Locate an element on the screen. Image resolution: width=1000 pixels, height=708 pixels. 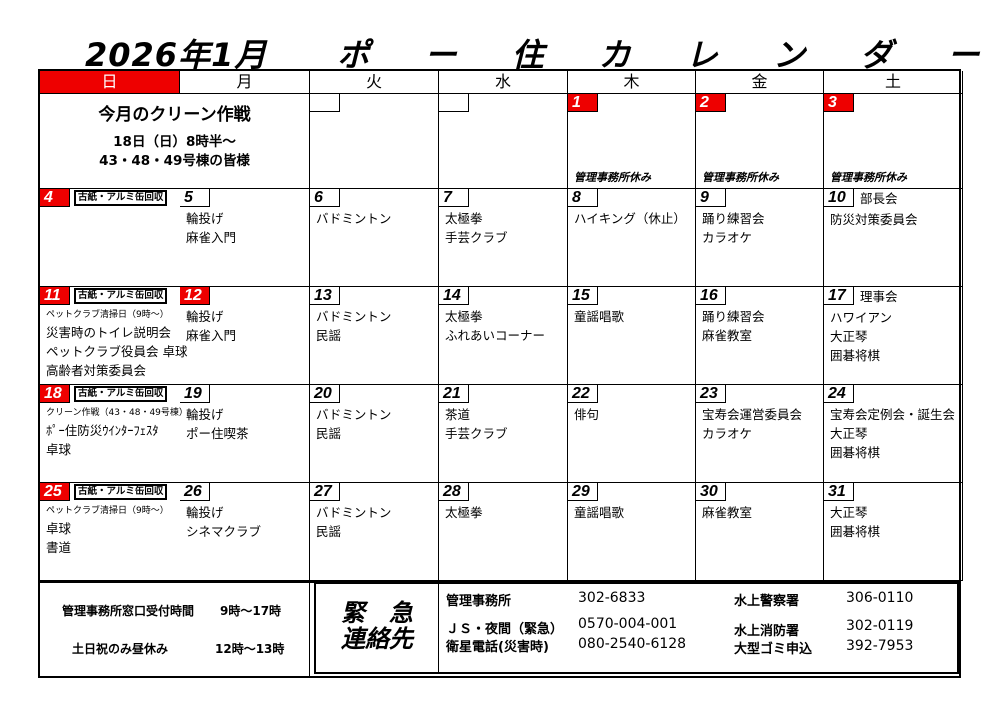
clean-line: 18日（日）8時半～ is located at coordinates (174, 142).